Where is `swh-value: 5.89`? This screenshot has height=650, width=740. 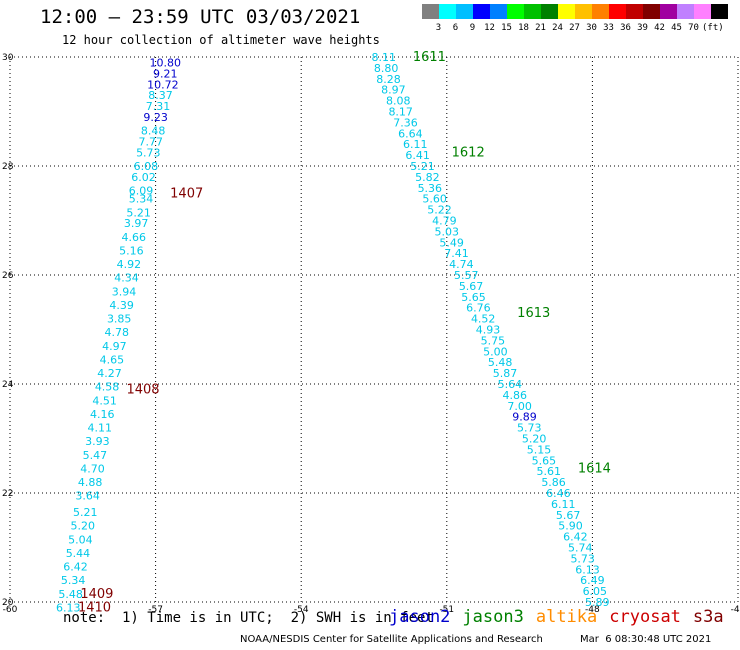
swh-value: 5.89 is located at coordinates (597, 602).